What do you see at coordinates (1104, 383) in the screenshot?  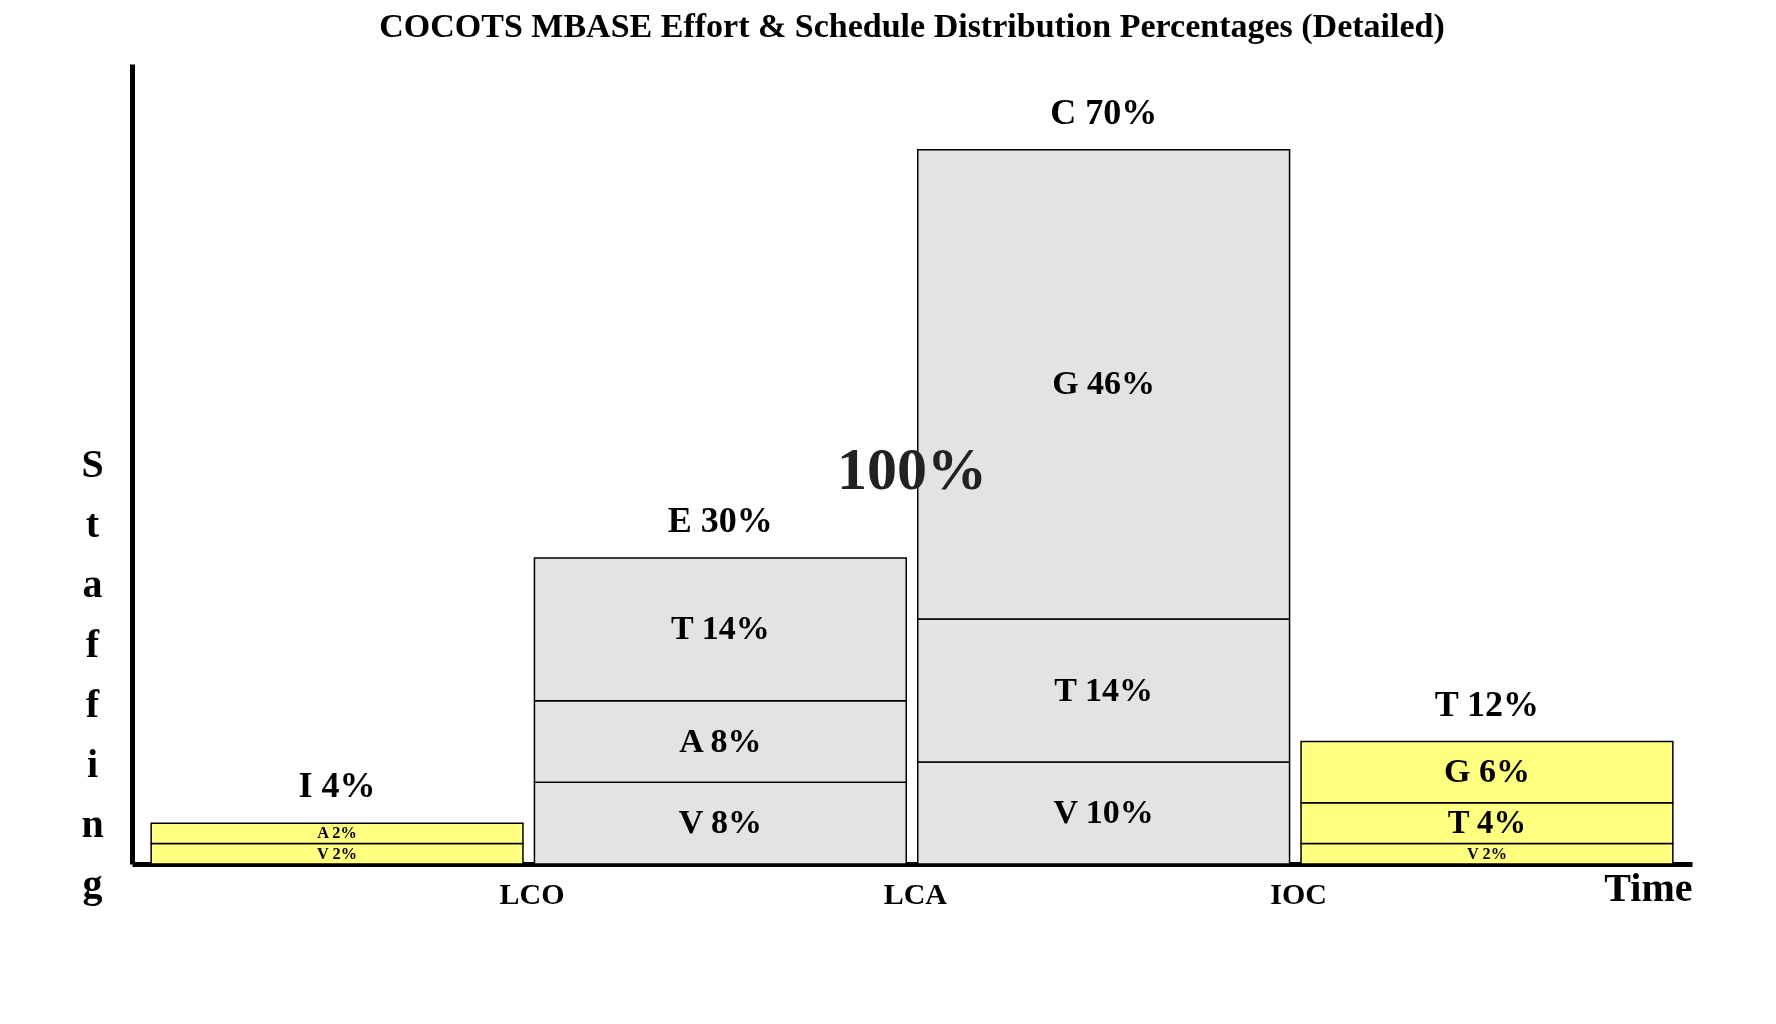 I see `data-label: G 46%` at bounding box center [1104, 383].